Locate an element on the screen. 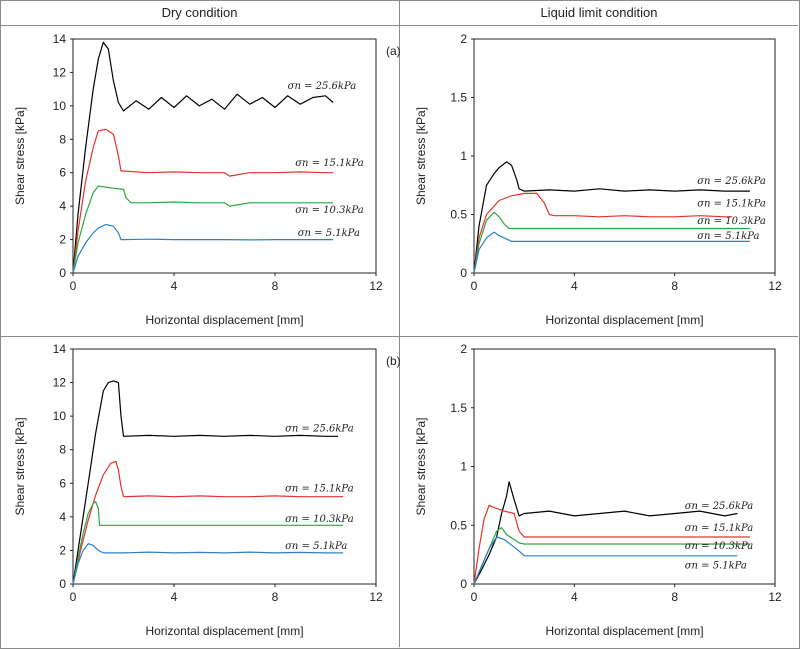 The image size is (800, 649). row-divider is located at coordinates (399, 336).